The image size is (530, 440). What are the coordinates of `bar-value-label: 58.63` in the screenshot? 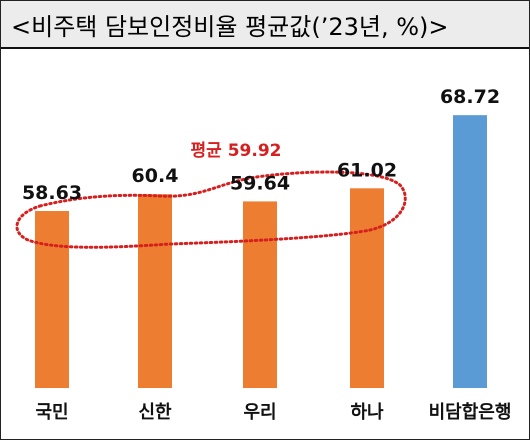 It's located at (52, 193).